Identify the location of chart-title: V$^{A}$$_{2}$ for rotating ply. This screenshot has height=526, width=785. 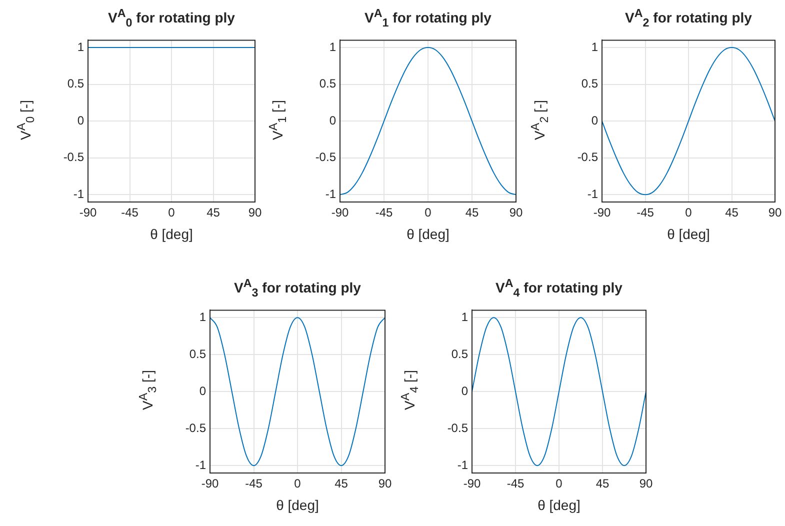
(688, 18).